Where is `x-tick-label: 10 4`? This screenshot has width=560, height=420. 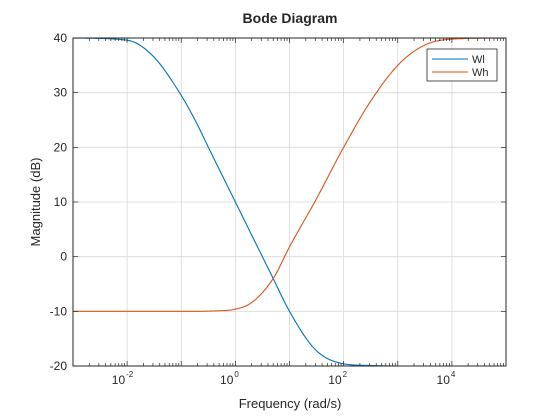
x-tick-label: 10 4 is located at coordinates (446, 378).